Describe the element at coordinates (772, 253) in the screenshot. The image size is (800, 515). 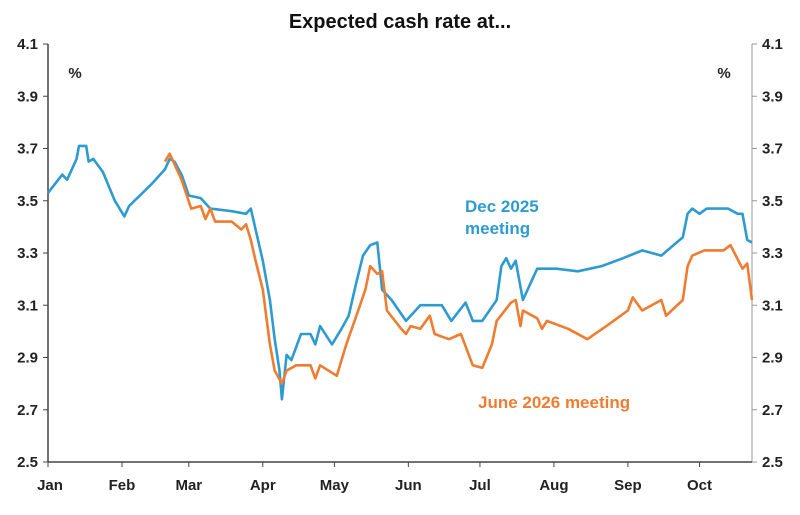
I see `y-tick-label-right: 3.3` at that location.